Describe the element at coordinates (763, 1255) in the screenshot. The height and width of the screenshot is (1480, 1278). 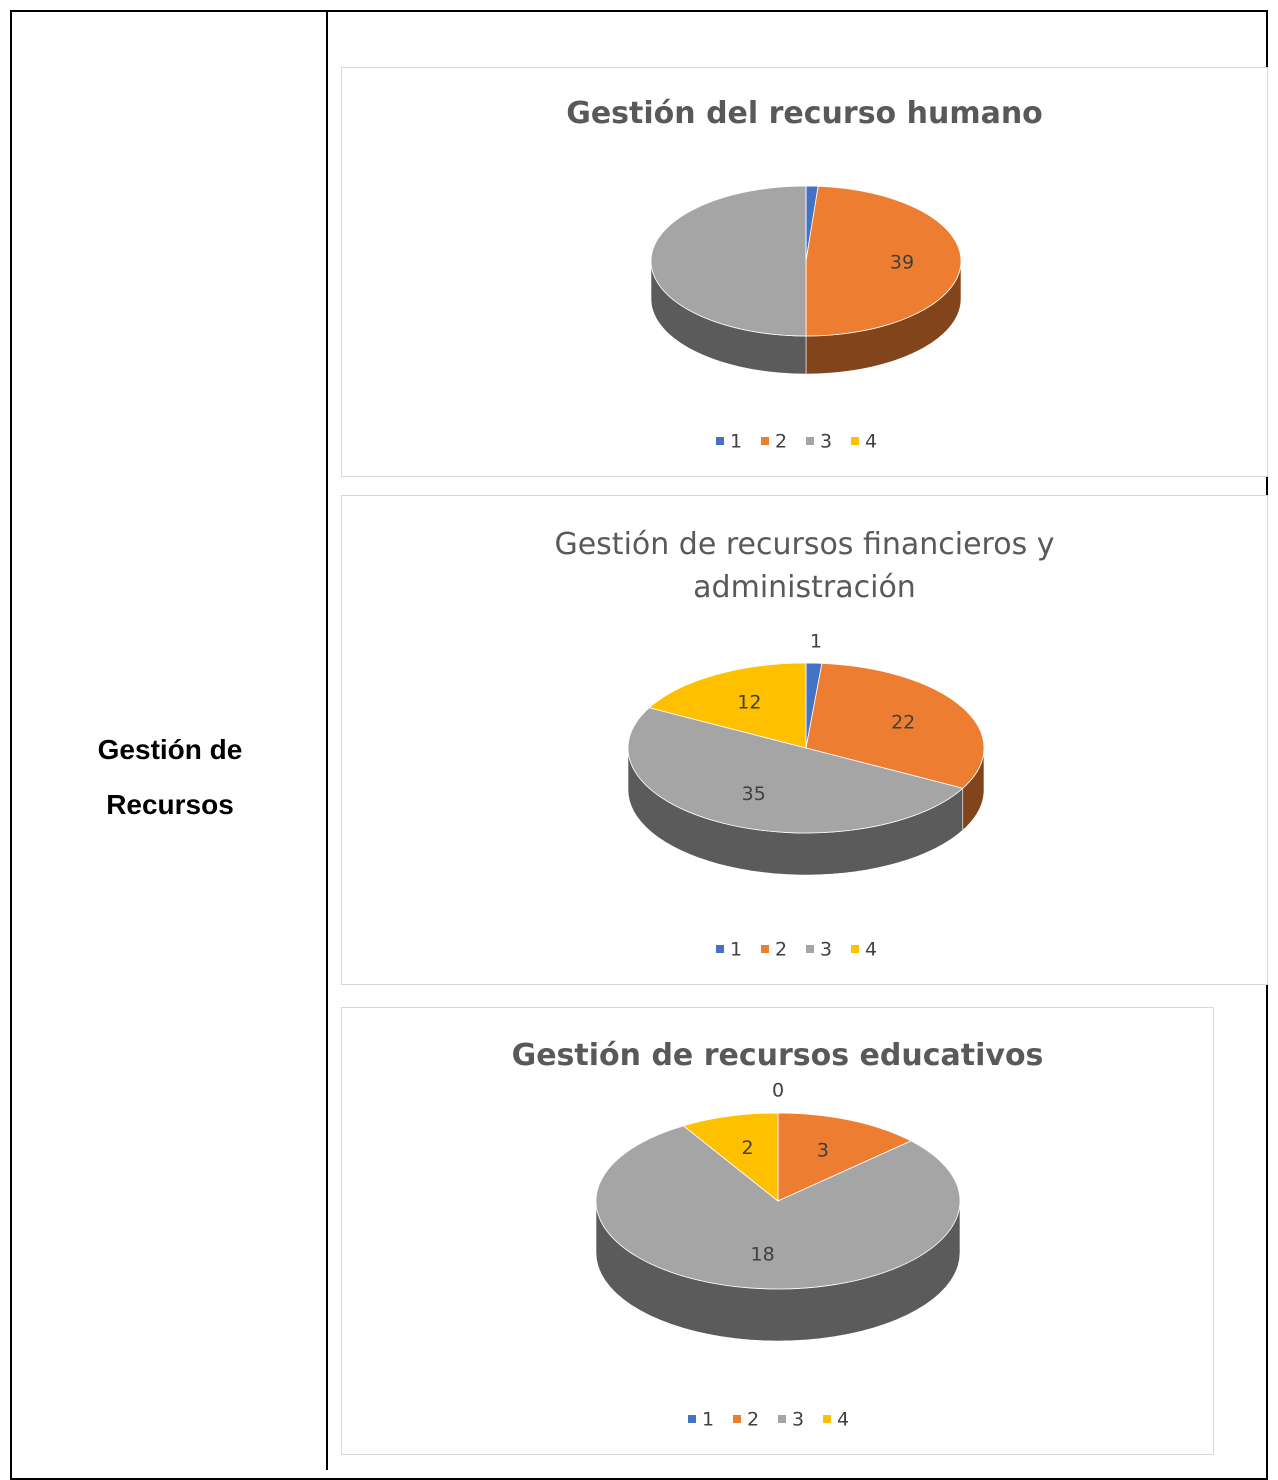
I see `data-label: 18` at that location.